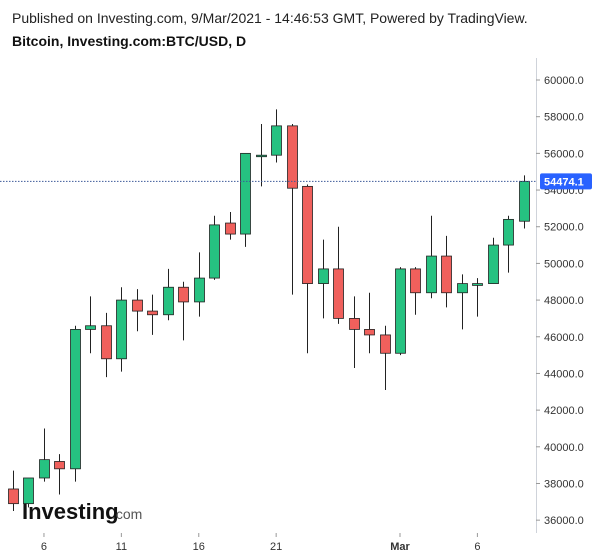  Describe the element at coordinates (564, 411) in the screenshot. I see `price-tick-label: 42000.0` at that location.